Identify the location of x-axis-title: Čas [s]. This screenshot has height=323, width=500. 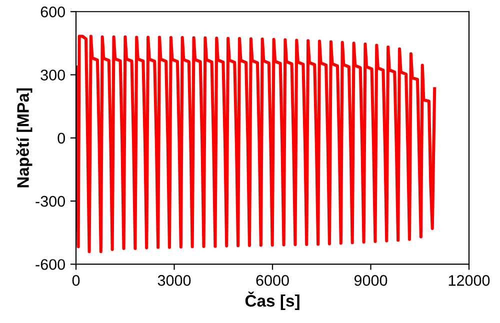
(272, 301).